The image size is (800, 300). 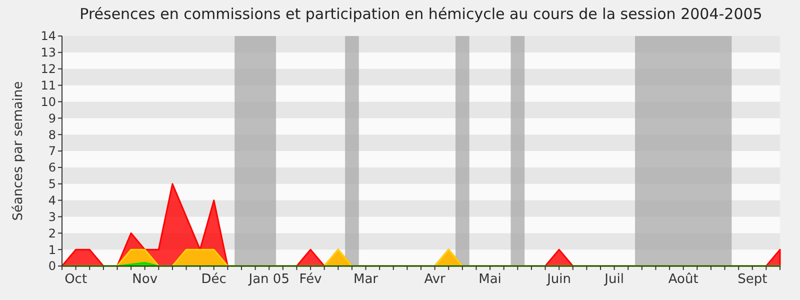 I want to click on y-tick-label: 12, so click(x=48, y=69).